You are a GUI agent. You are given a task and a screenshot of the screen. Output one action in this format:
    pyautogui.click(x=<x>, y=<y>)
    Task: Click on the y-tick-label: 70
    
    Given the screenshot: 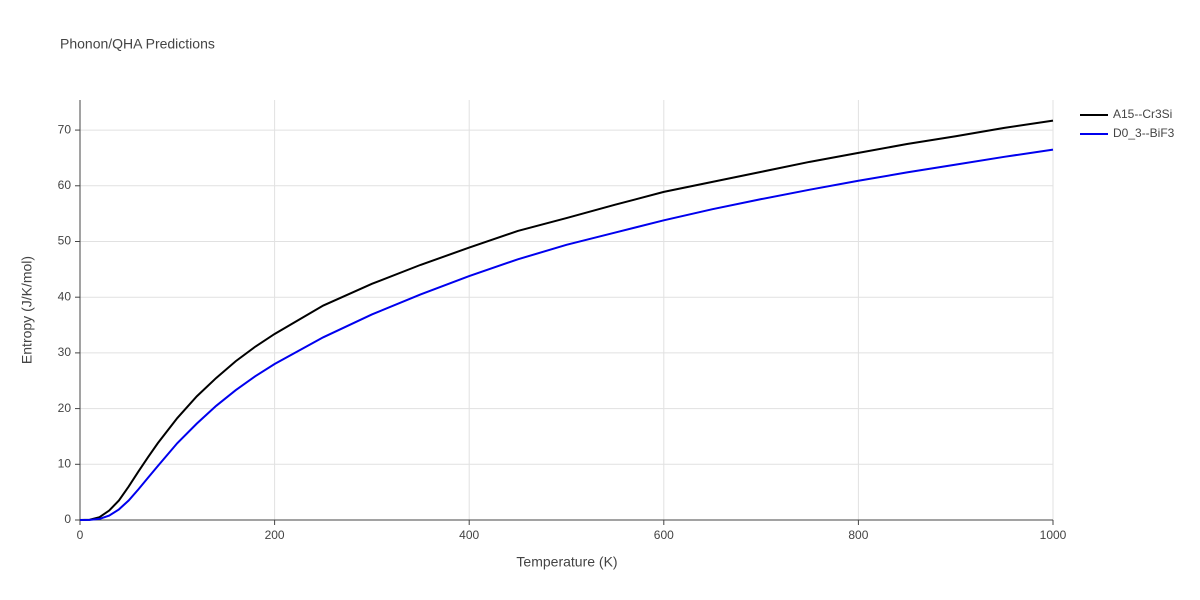 What is the action you would take?
    pyautogui.click(x=65, y=129)
    